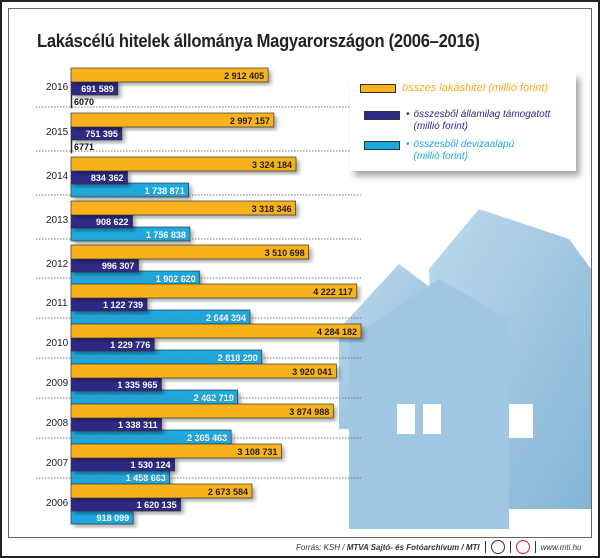 This screenshot has width=600, height=558. What do you see at coordinates (57, 463) in the screenshot?
I see `year-label: 2007` at bounding box center [57, 463].